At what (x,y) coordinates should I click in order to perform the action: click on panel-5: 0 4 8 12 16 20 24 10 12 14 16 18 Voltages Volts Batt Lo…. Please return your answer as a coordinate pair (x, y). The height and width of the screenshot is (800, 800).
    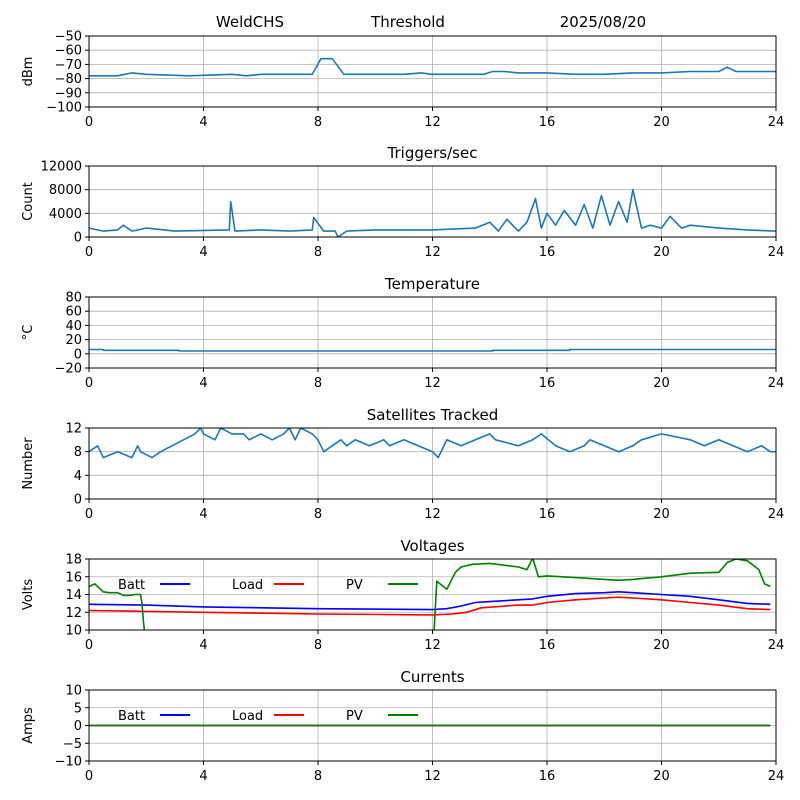
    Looking at the image, I should click on (402, 595).